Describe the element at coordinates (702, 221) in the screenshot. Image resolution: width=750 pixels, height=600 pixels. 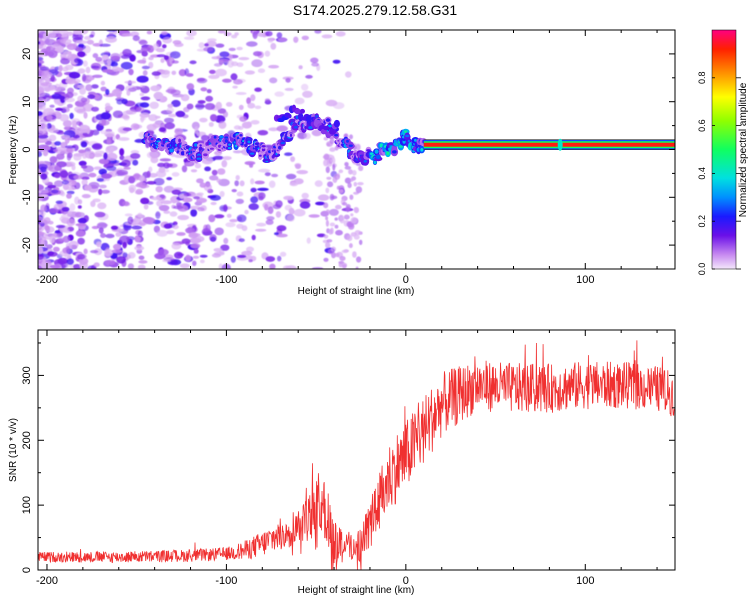
I see `colorbar-tick-label: 0.2` at that location.